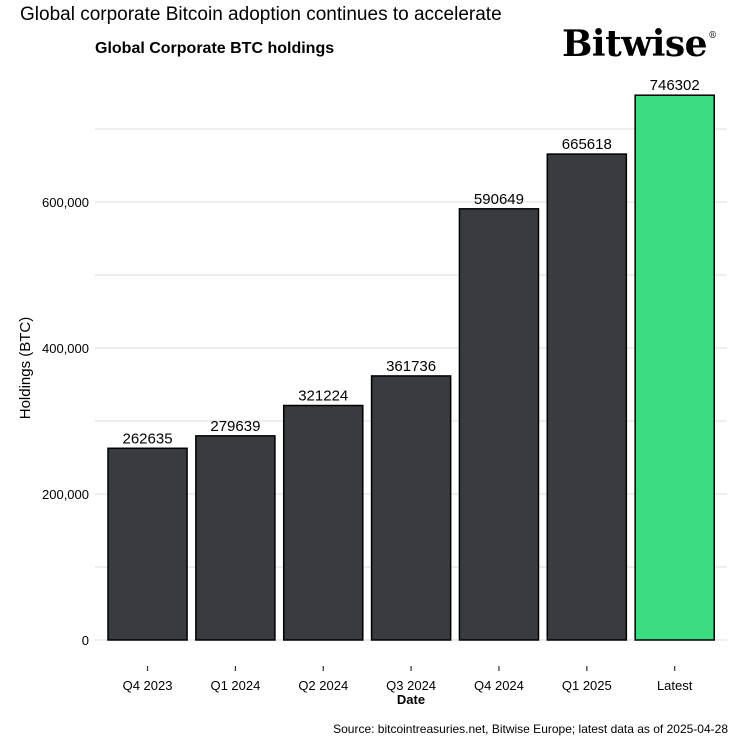  I want to click on x-tick-label: Q1 2024, so click(235, 685).